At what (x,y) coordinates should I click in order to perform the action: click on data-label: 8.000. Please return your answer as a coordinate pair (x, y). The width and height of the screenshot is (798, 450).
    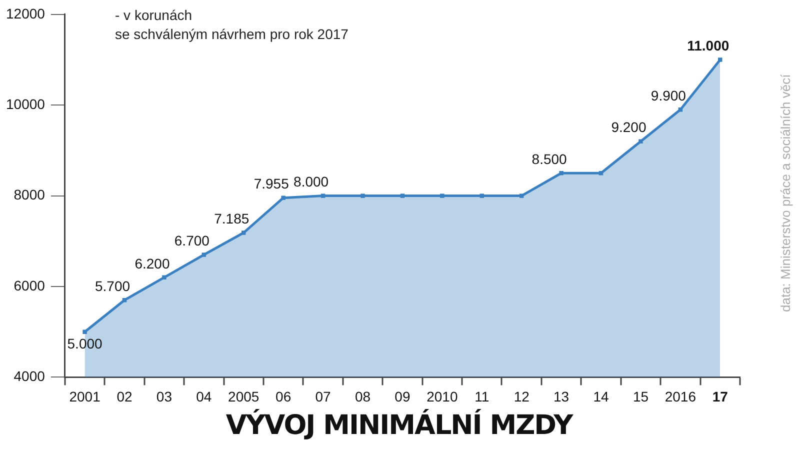
    Looking at the image, I should click on (311, 182).